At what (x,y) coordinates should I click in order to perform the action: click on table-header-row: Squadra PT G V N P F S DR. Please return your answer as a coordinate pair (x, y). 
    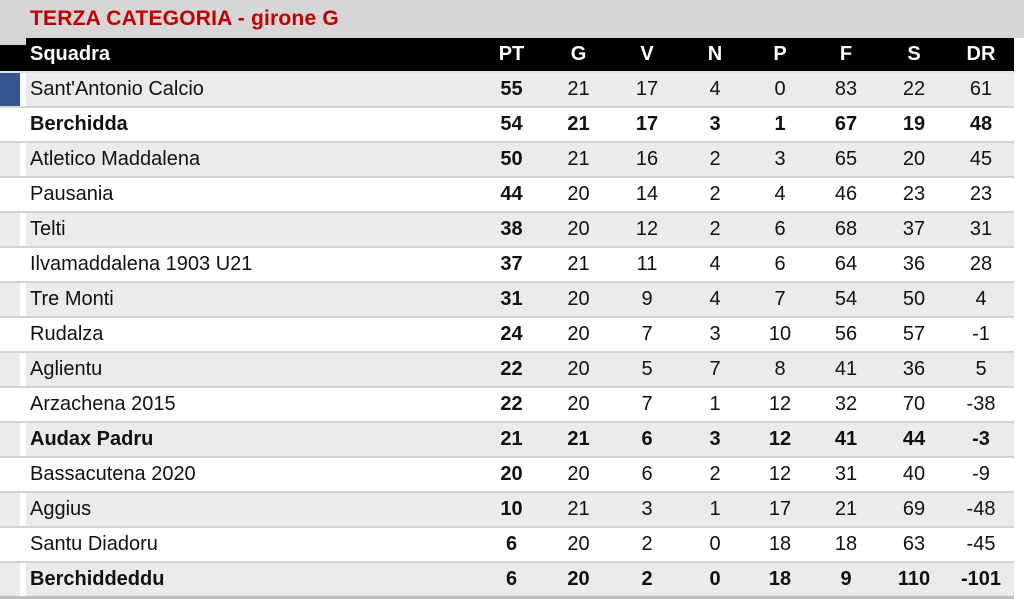
    Looking at the image, I should click on (507, 54).